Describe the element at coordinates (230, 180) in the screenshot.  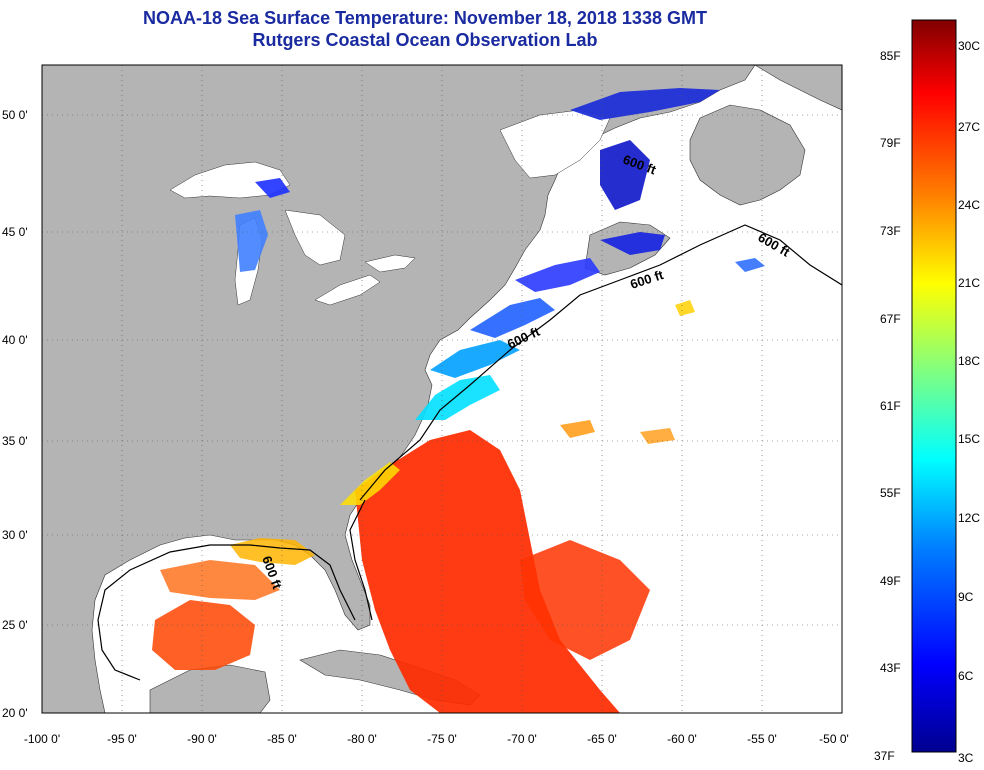
I see `lake-superior` at that location.